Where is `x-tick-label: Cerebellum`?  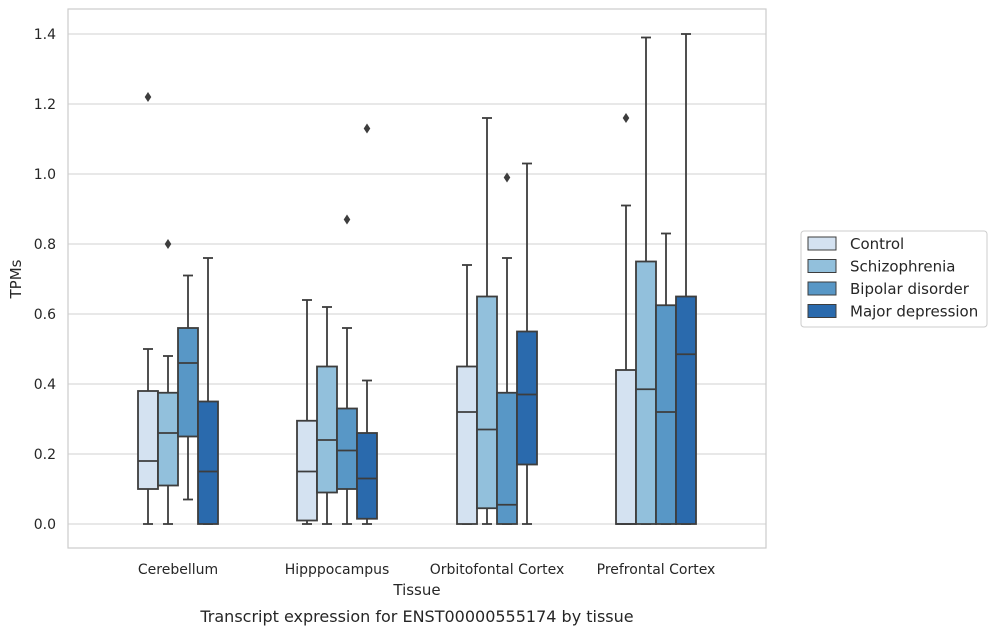
x-tick-label: Cerebellum is located at coordinates (178, 570).